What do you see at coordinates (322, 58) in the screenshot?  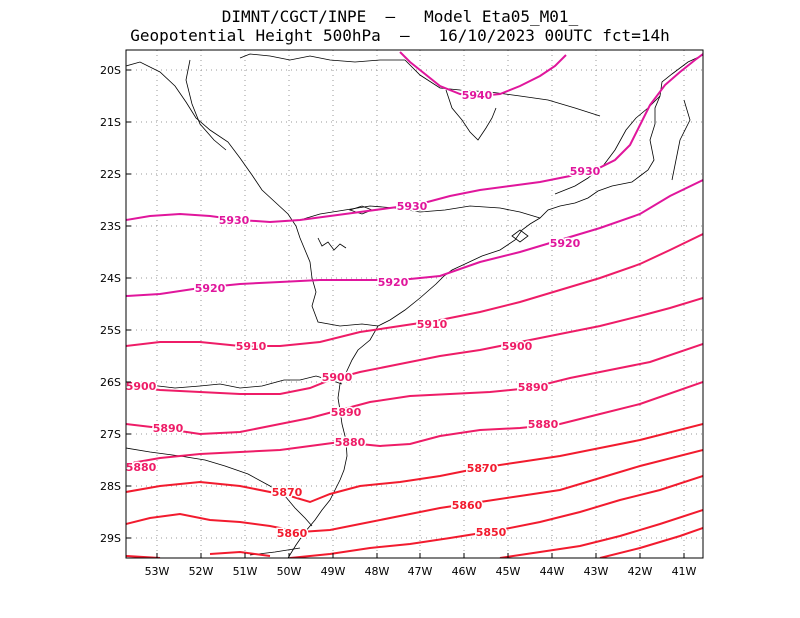 I see `state-border-ms-sp` at bounding box center [322, 58].